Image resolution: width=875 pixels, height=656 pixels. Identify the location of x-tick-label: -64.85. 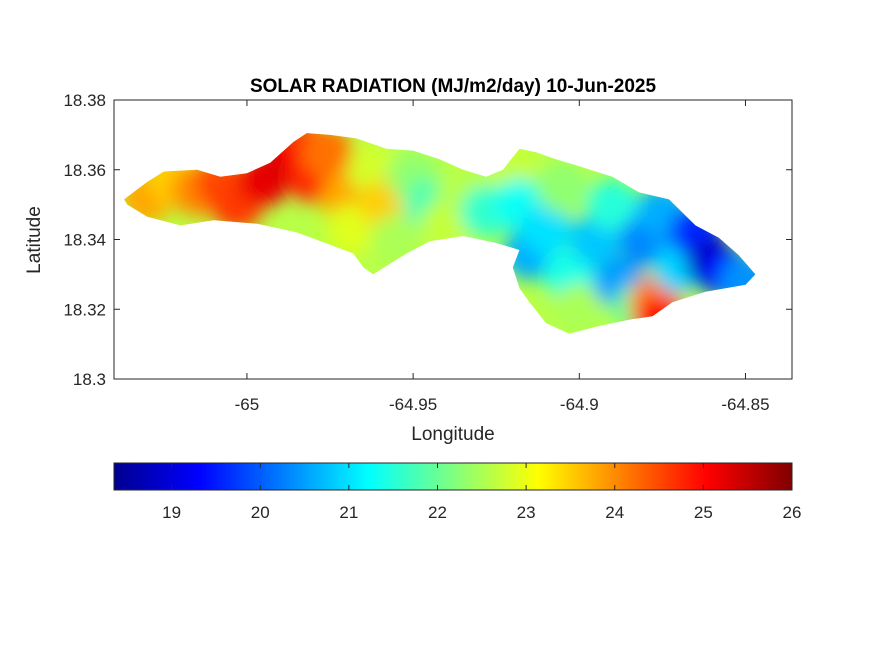
(745, 404).